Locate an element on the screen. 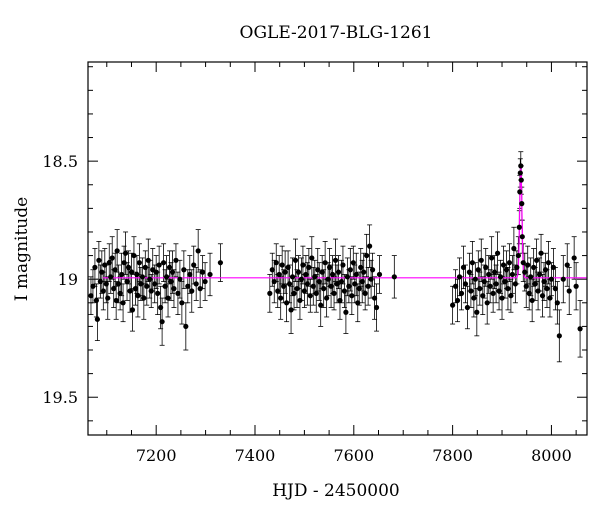 The height and width of the screenshot is (512, 600). x-tick-label: 7400 is located at coordinates (255, 455).